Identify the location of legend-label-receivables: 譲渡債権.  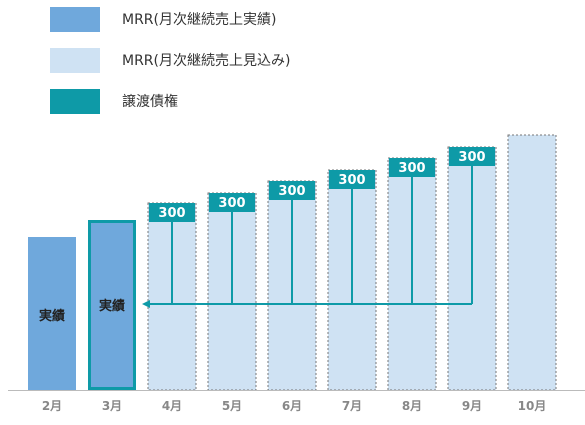
(150, 102).